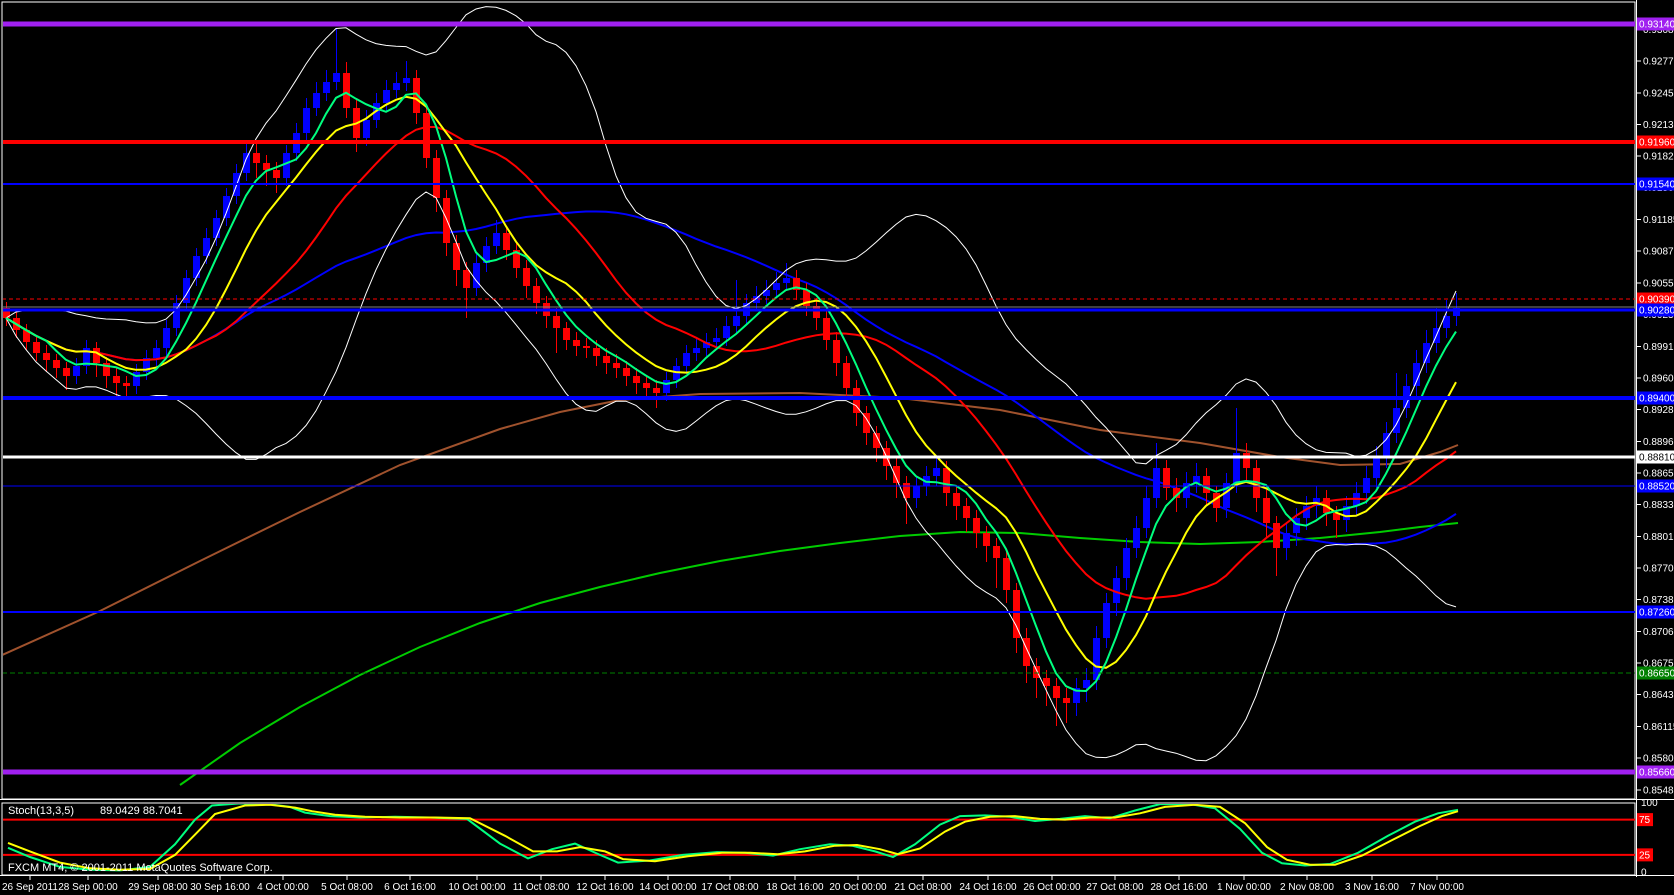  I want to click on price-badge-label: 0.85660, so click(1656, 773).